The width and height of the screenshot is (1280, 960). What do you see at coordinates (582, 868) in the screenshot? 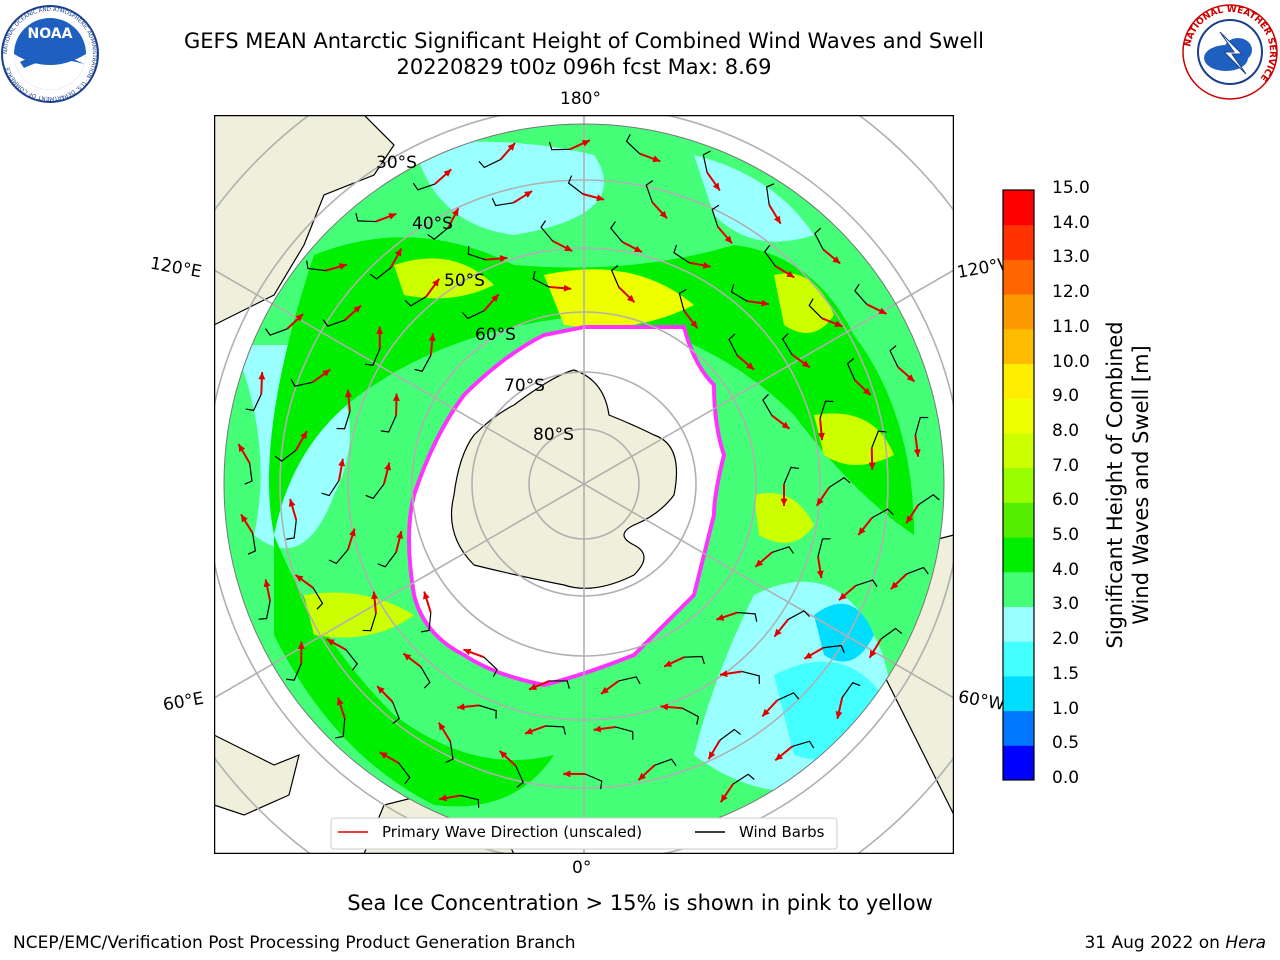
I see `lon-label-0: 0°` at bounding box center [582, 868].